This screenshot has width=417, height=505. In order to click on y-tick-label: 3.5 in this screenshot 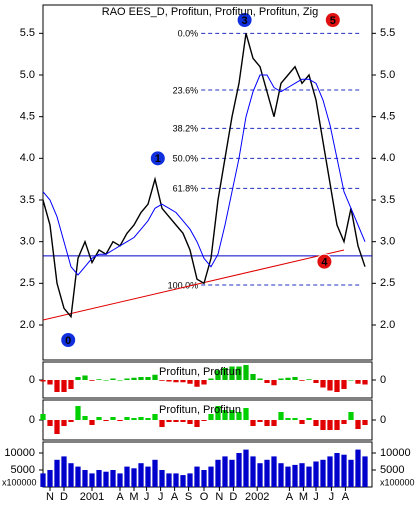, I will do `click(27, 200)`.